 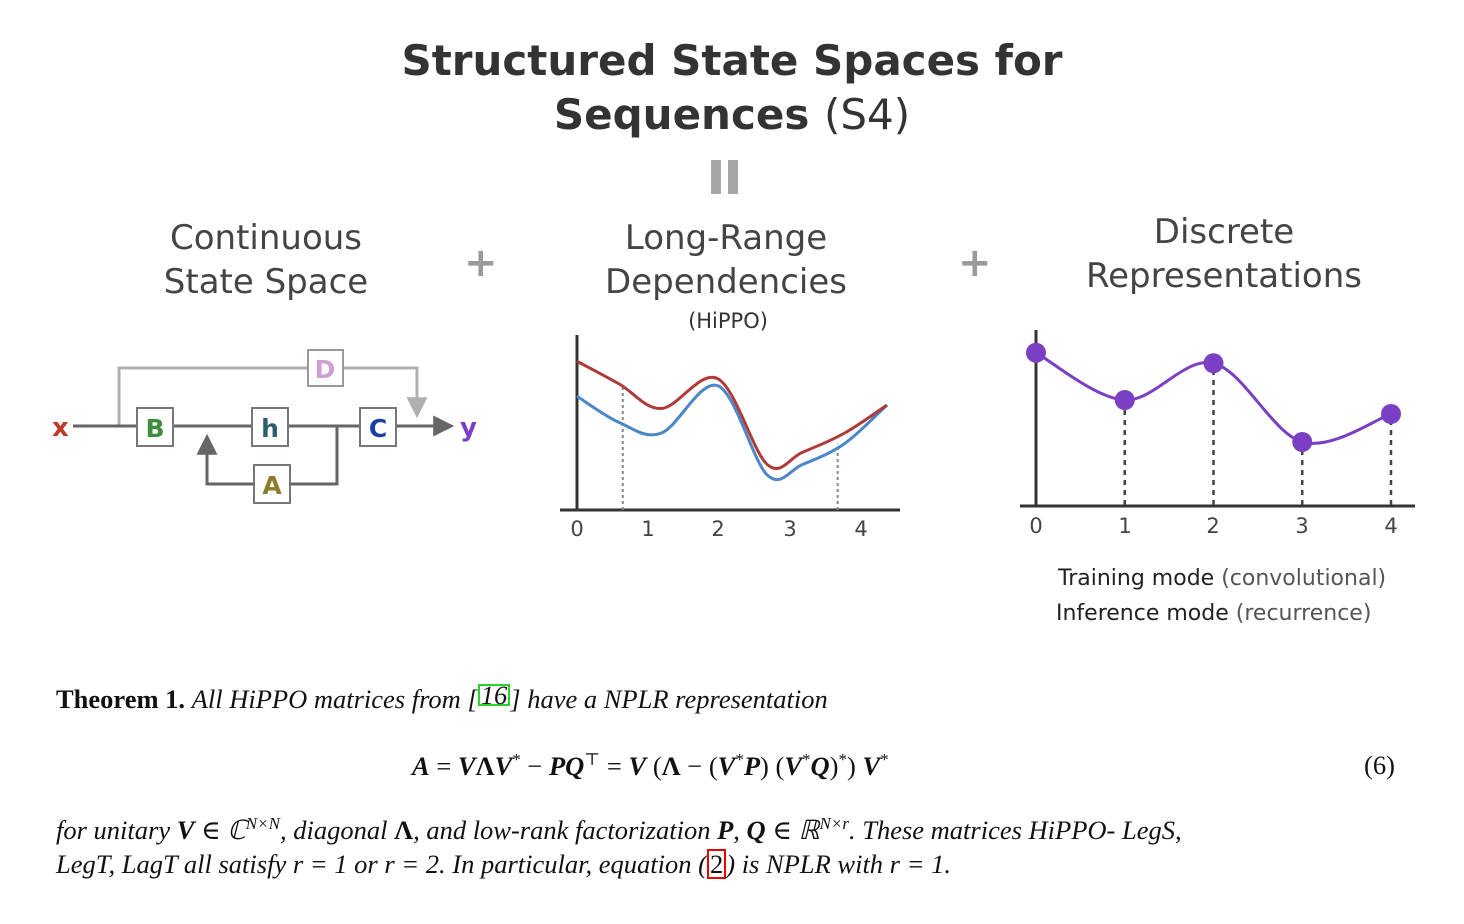 What do you see at coordinates (272, 485) in the screenshot?
I see `block-a-label: A` at bounding box center [272, 485].